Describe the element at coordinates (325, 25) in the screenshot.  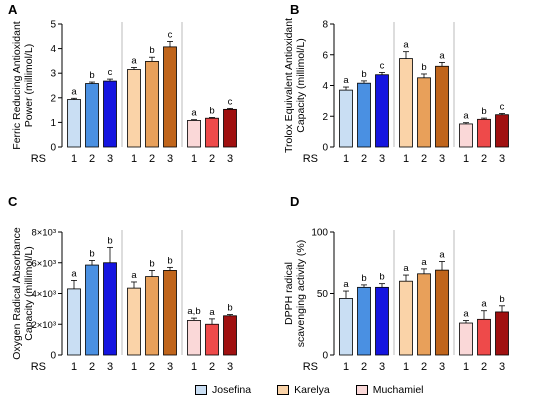
I see `y-tick-label: 8` at that location.